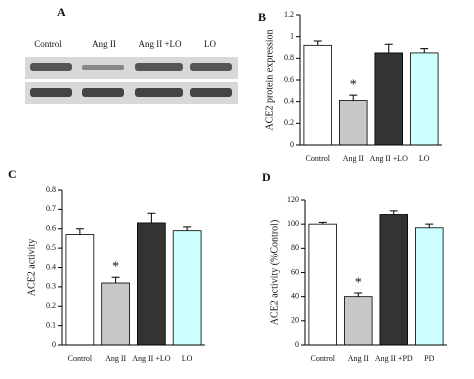  What do you see at coordinates (295, 295) in the screenshot?
I see `y-tick-label: 40` at bounding box center [295, 295].